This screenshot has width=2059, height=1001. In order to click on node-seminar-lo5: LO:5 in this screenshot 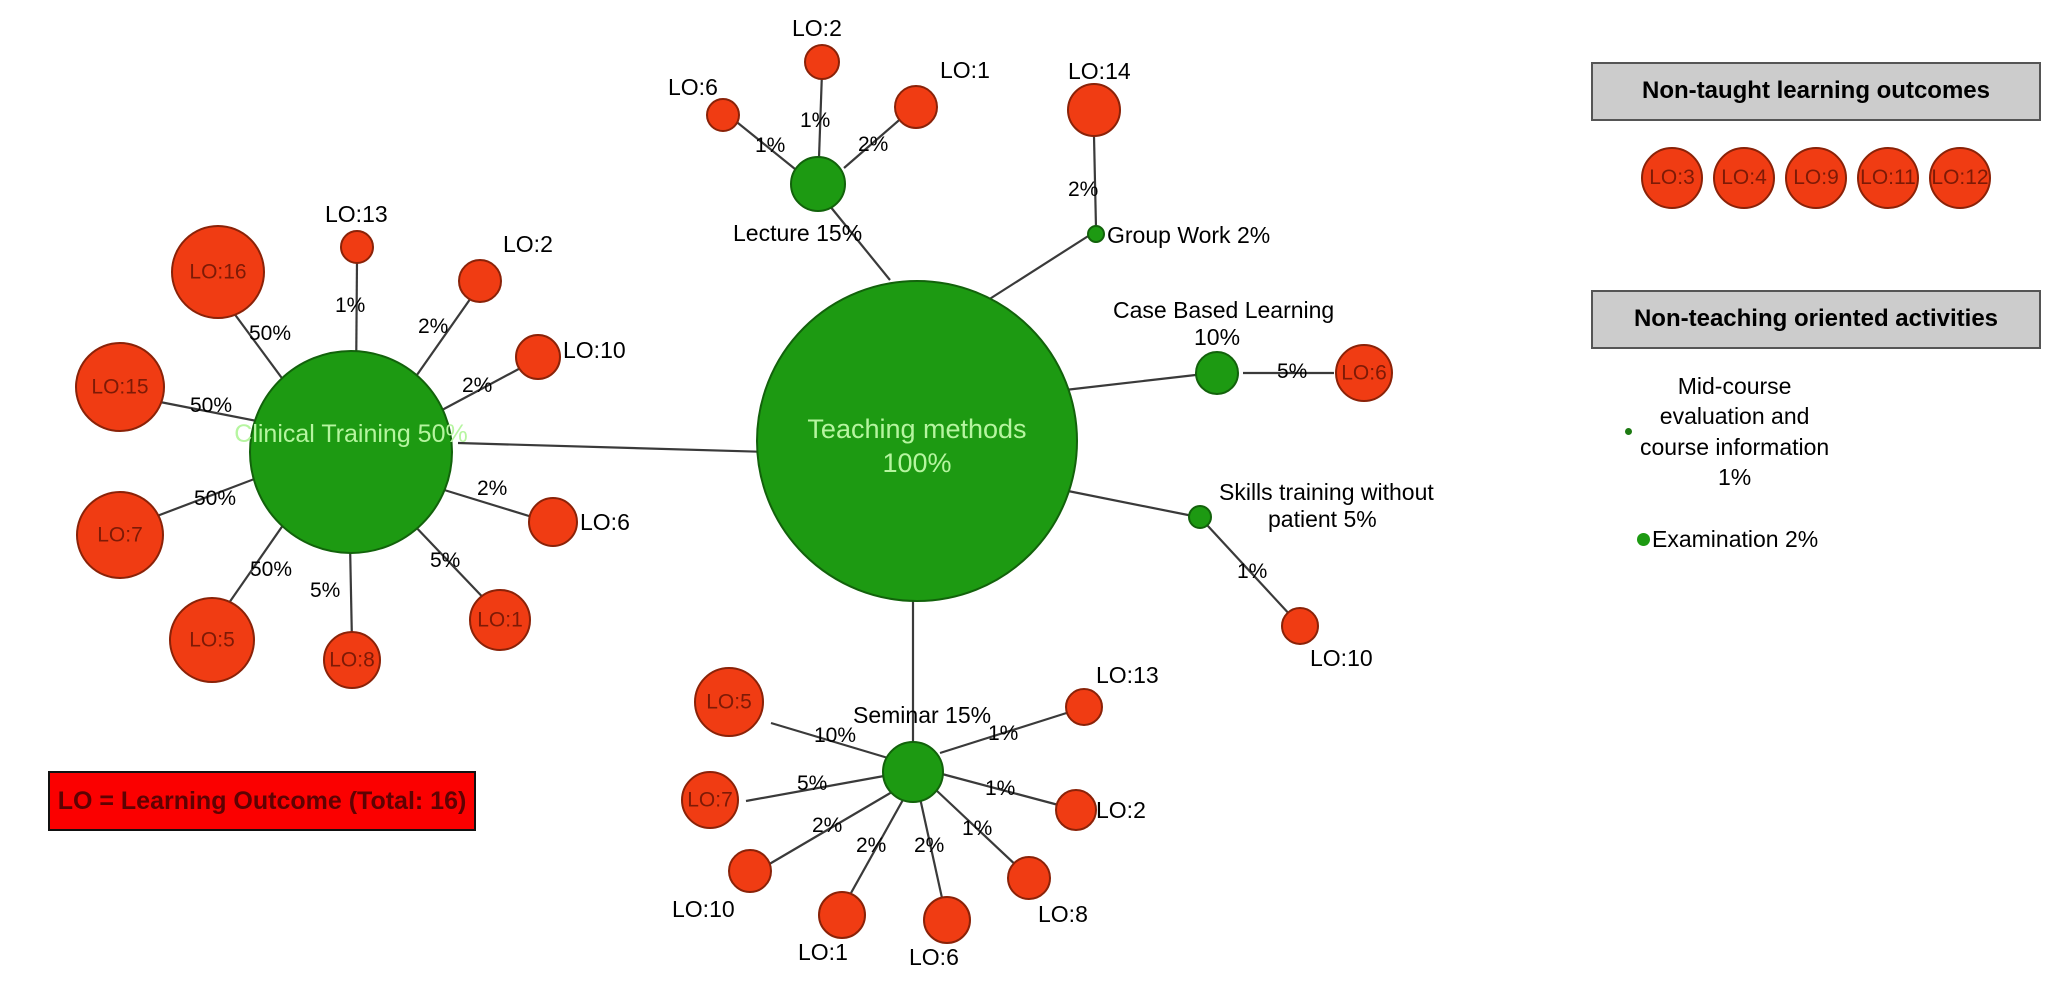, I will do `click(729, 702)`.